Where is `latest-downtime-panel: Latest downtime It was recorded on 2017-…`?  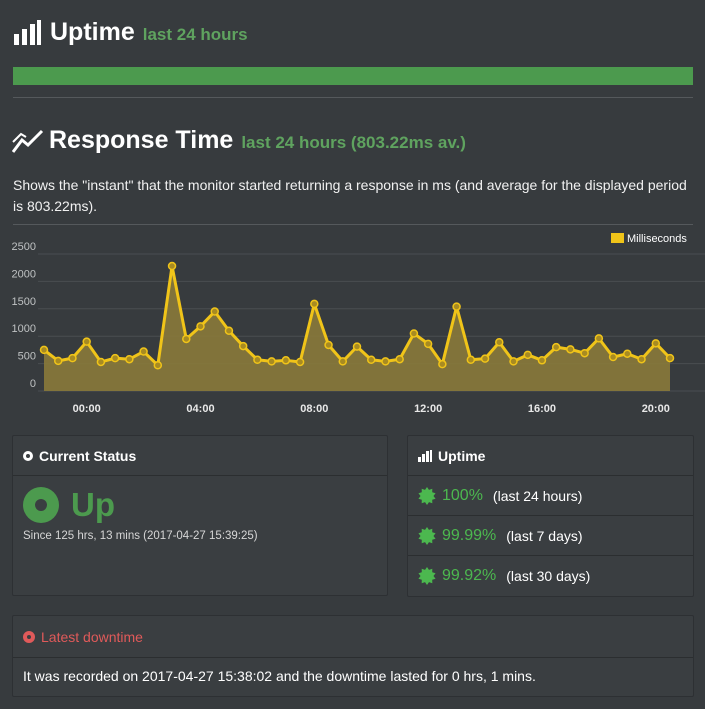 latest-downtime-panel: Latest downtime It was recorded on 2017-… is located at coordinates (353, 656).